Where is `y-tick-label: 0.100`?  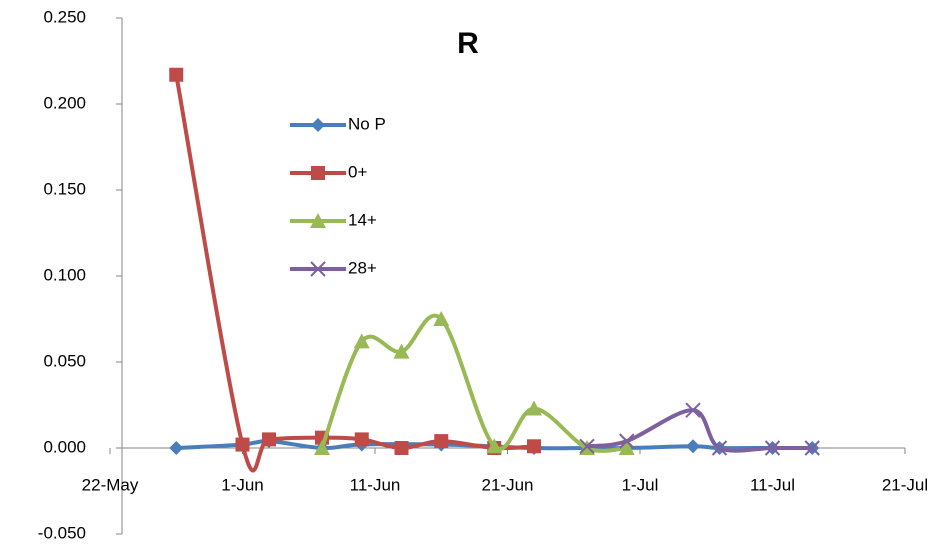
y-tick-label: 0.100 is located at coordinates (64, 274).